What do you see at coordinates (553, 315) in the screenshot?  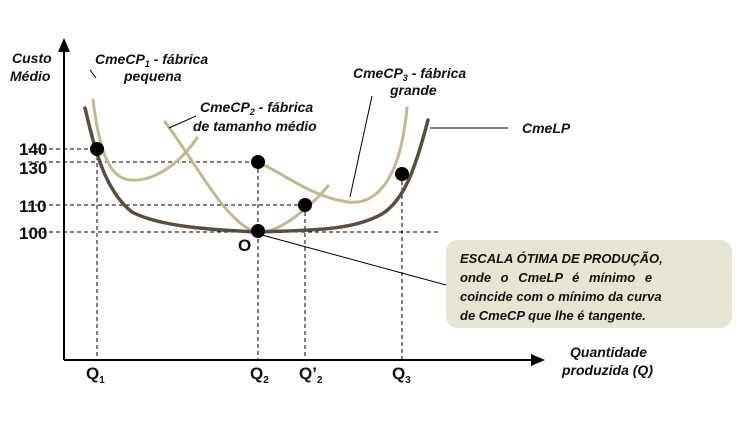 I see `callout-line4: de CmeCP que lhe é tangente.` at bounding box center [553, 315].